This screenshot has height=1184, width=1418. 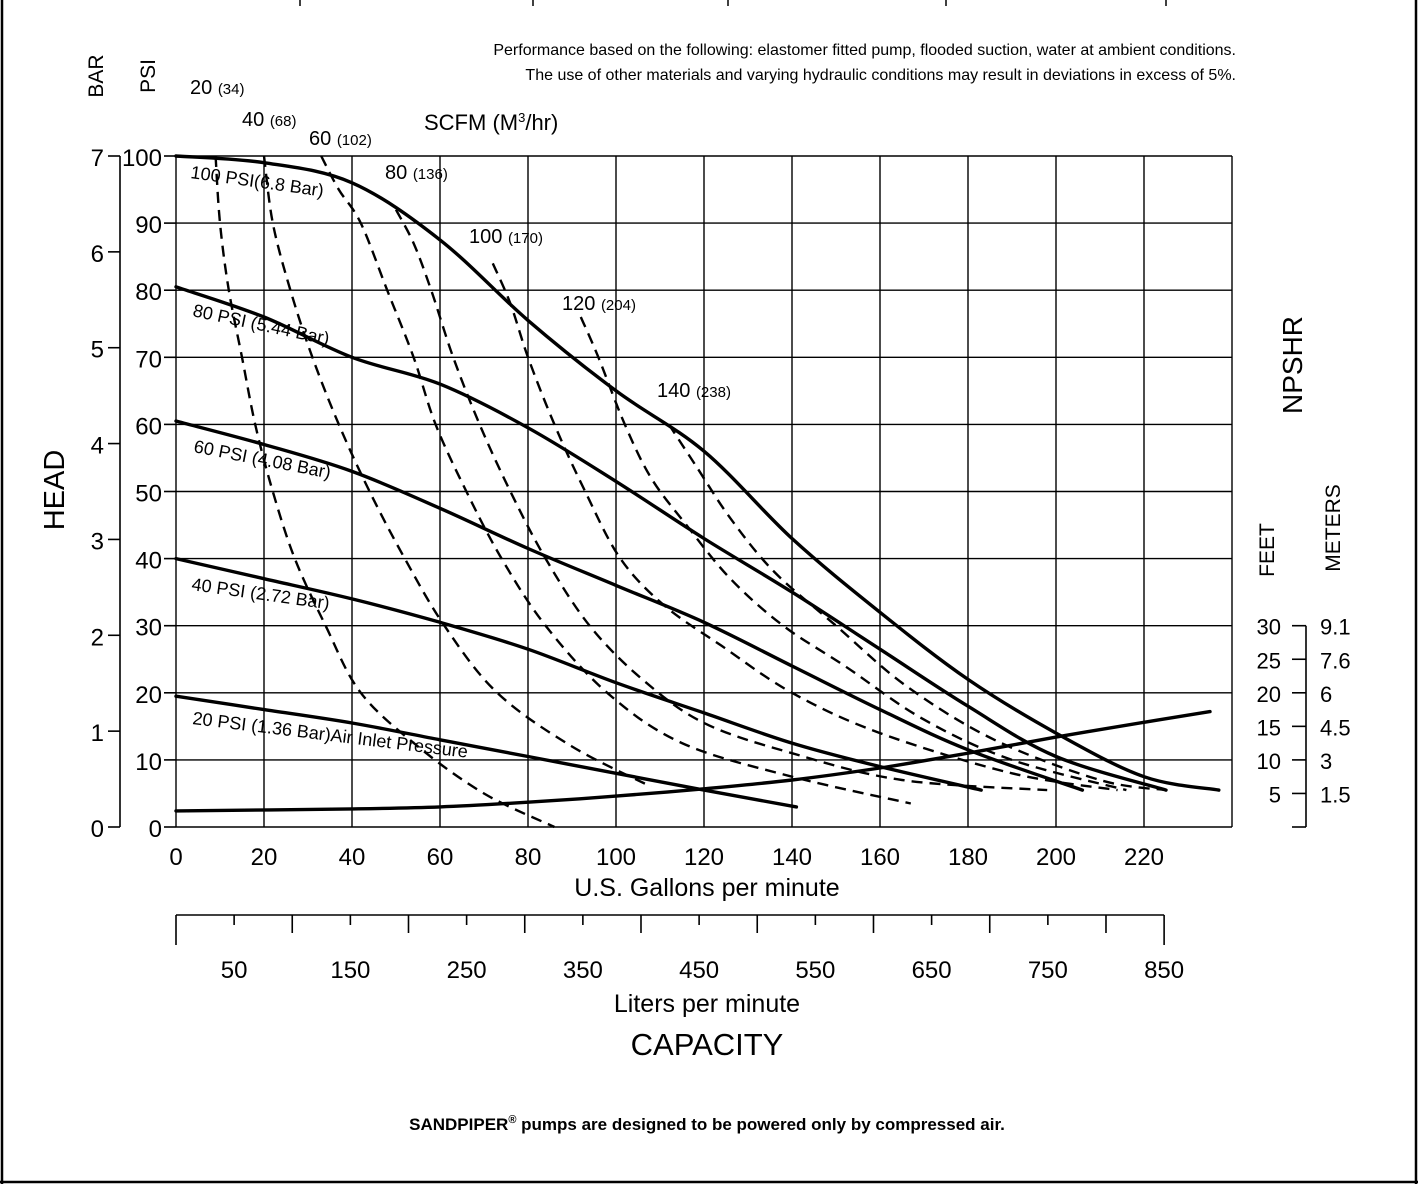 What do you see at coordinates (1269, 694) in the screenshot?
I see `npshr-feet-tick-label: 20` at bounding box center [1269, 694].